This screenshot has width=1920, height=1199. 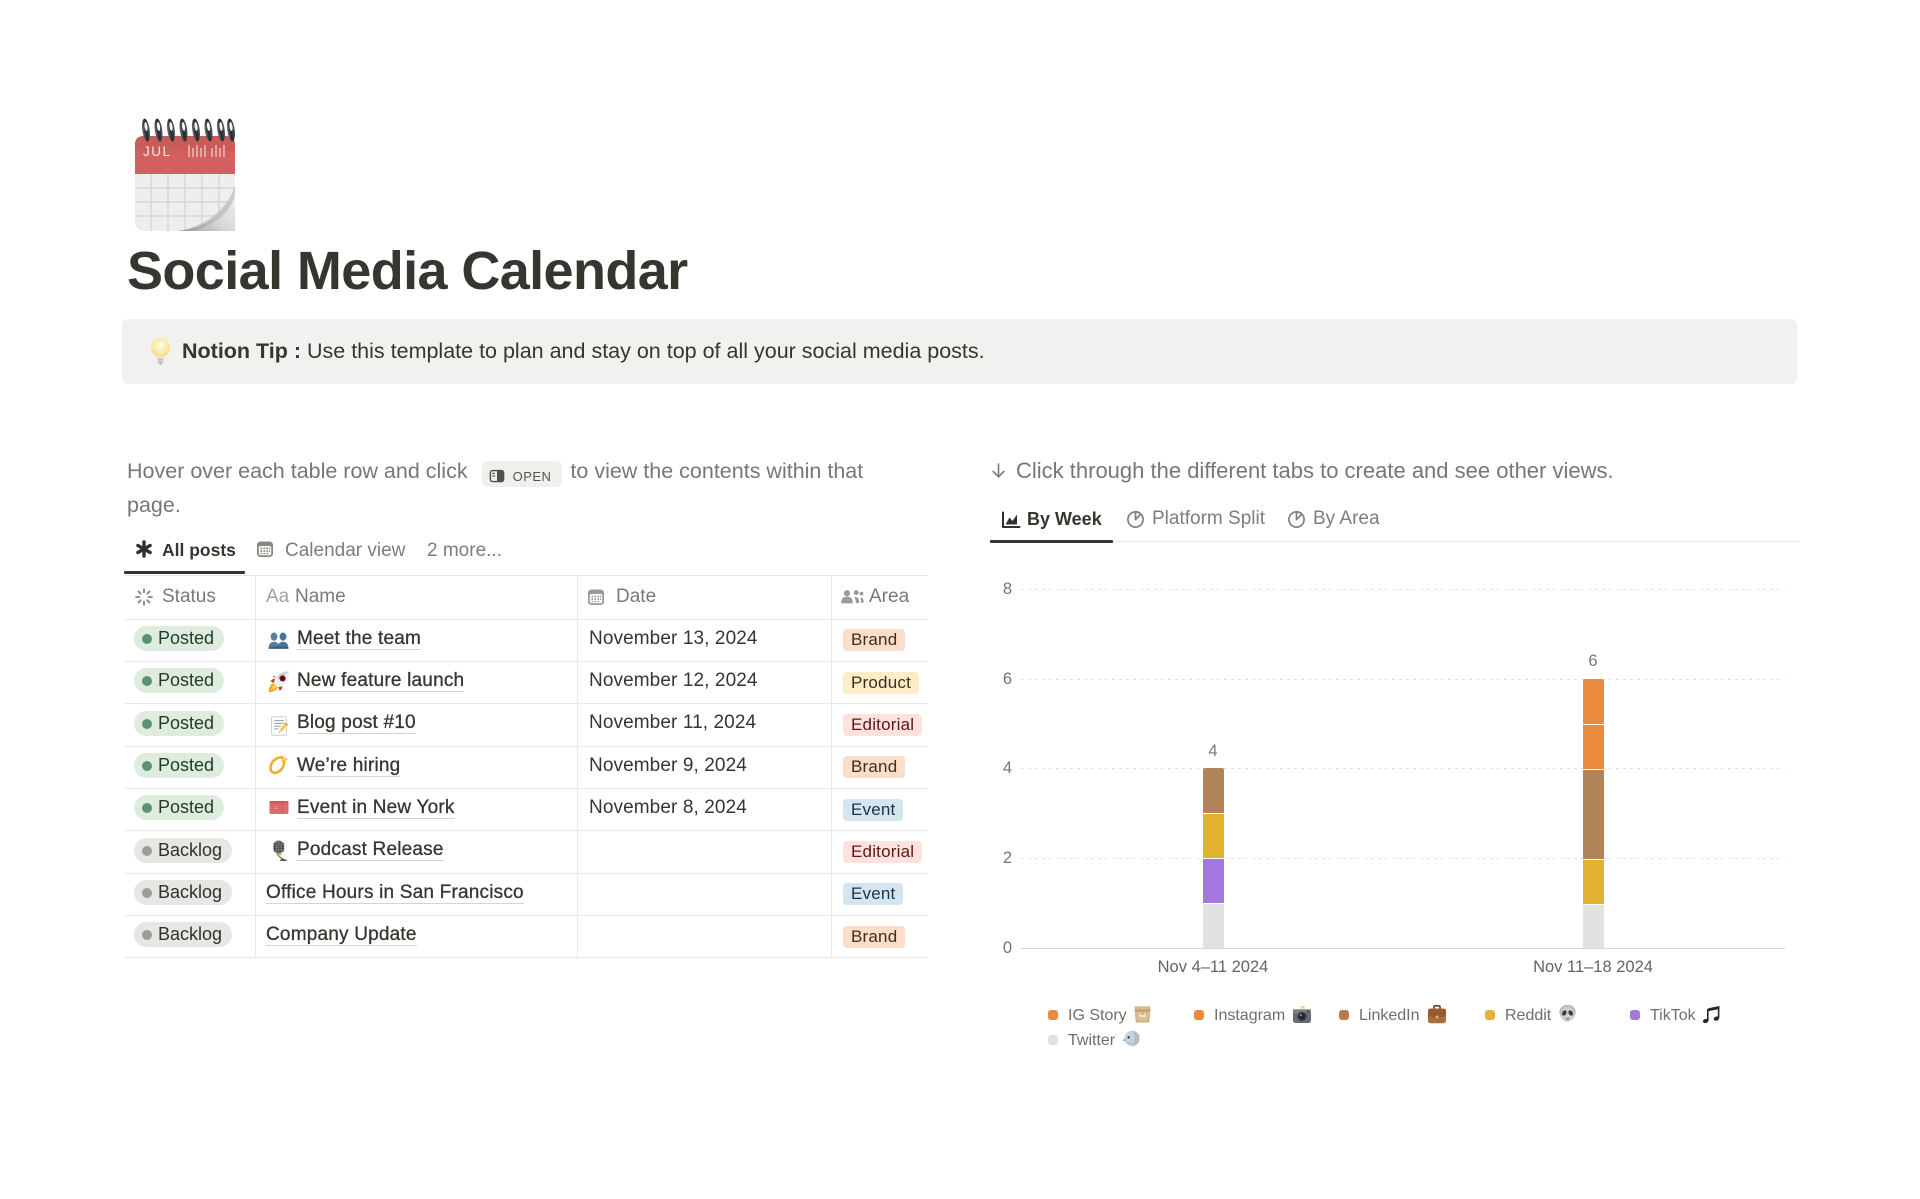 I want to click on svg-text: JUL, so click(x=157, y=151).